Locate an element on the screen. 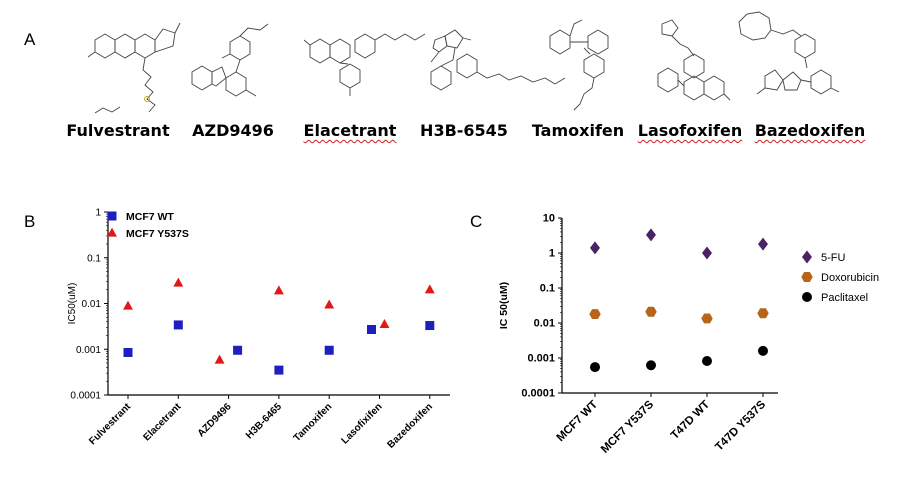 The image size is (902, 488). x-tick-label: Lasofixifen is located at coordinates (362, 423).